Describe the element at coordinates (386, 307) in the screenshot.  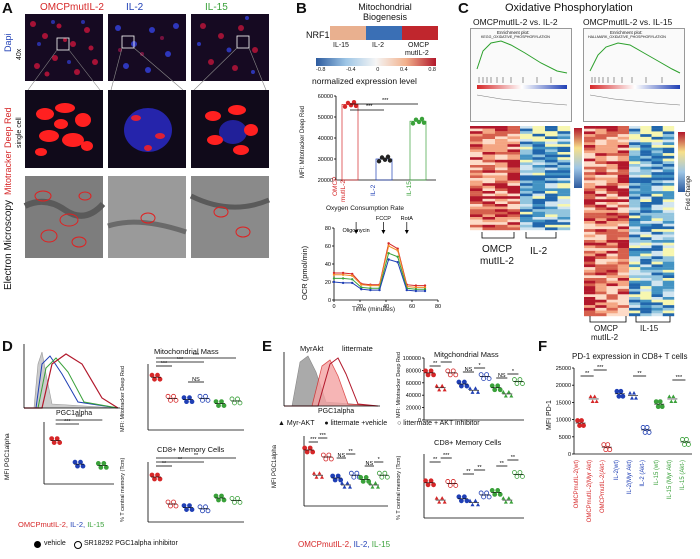
I see `tick-label: 40` at that location.